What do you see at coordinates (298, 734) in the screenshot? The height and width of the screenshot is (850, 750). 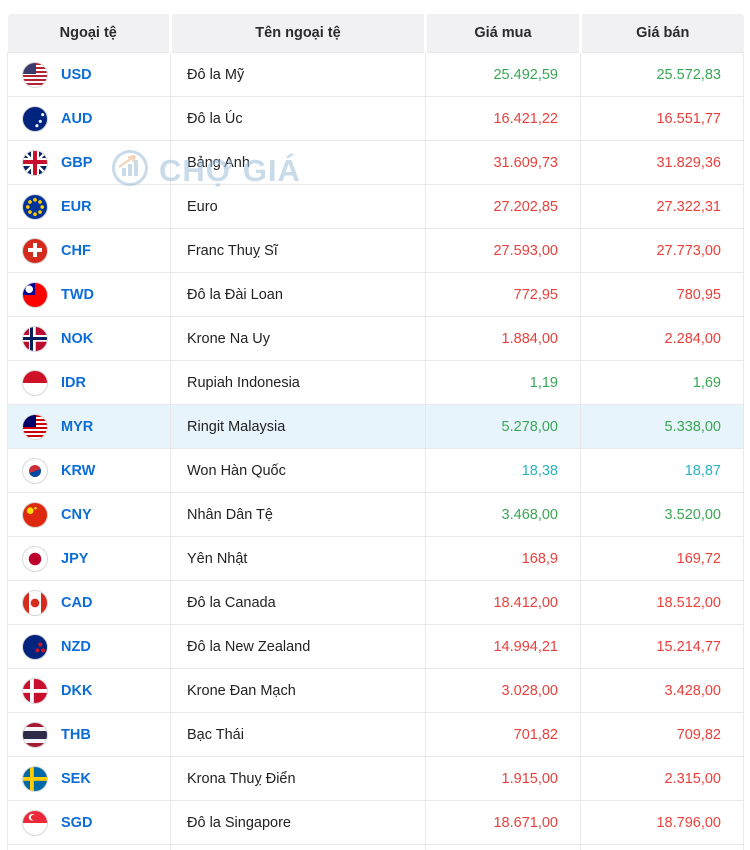 I see `currency-name: Bạc Thái` at bounding box center [298, 734].